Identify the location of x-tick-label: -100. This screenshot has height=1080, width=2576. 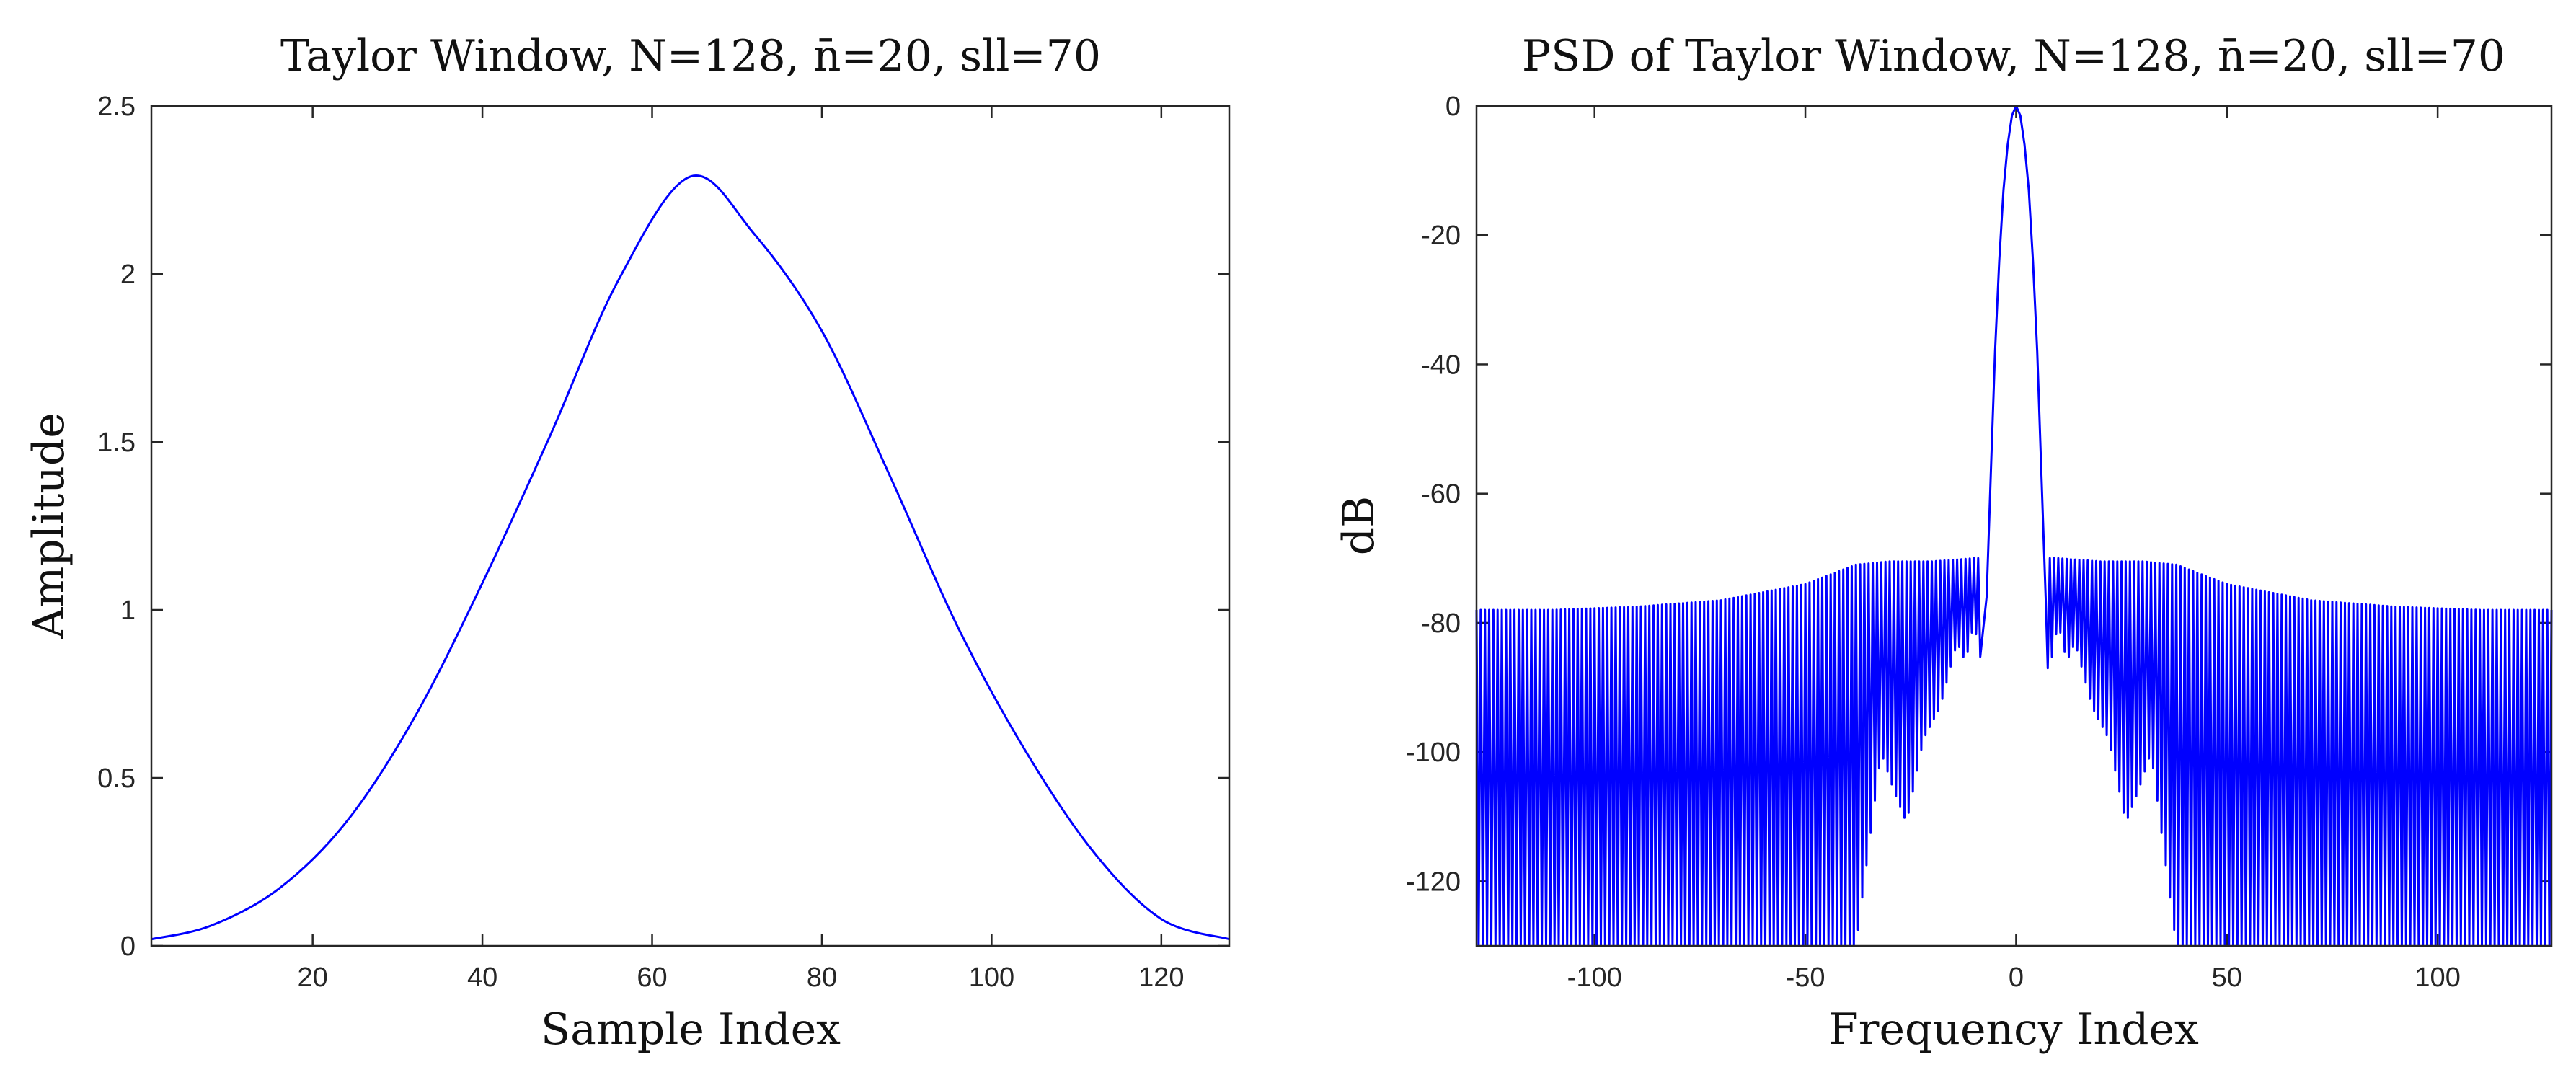
(1594, 977).